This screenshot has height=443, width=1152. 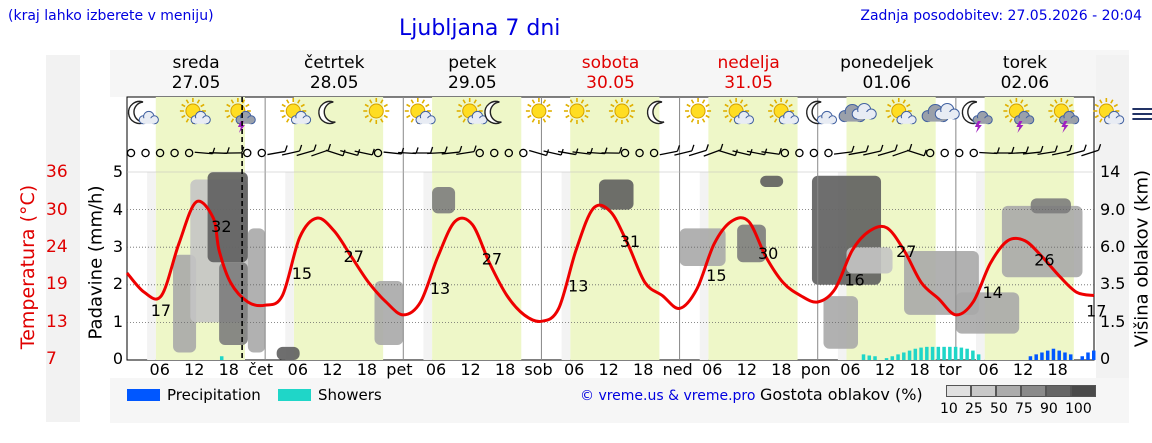 I want to click on temperature-label: 30, so click(x=768, y=253).